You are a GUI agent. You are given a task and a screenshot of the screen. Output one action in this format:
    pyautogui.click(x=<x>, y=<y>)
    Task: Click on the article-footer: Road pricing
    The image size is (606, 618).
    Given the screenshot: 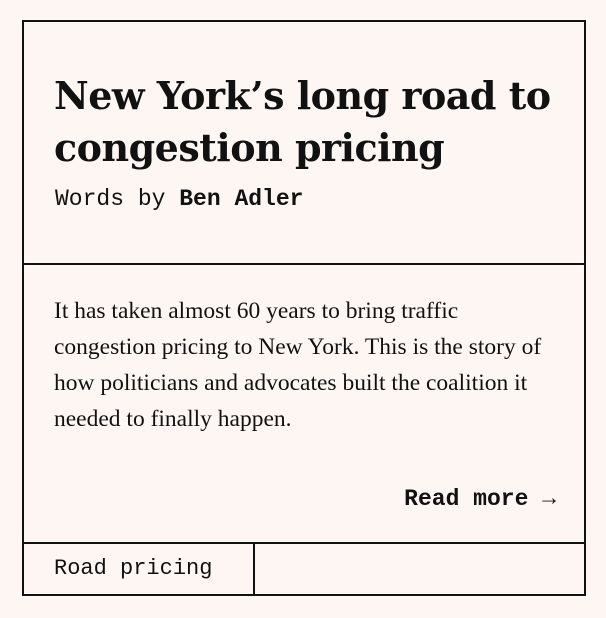 What is the action you would take?
    pyautogui.click(x=304, y=569)
    